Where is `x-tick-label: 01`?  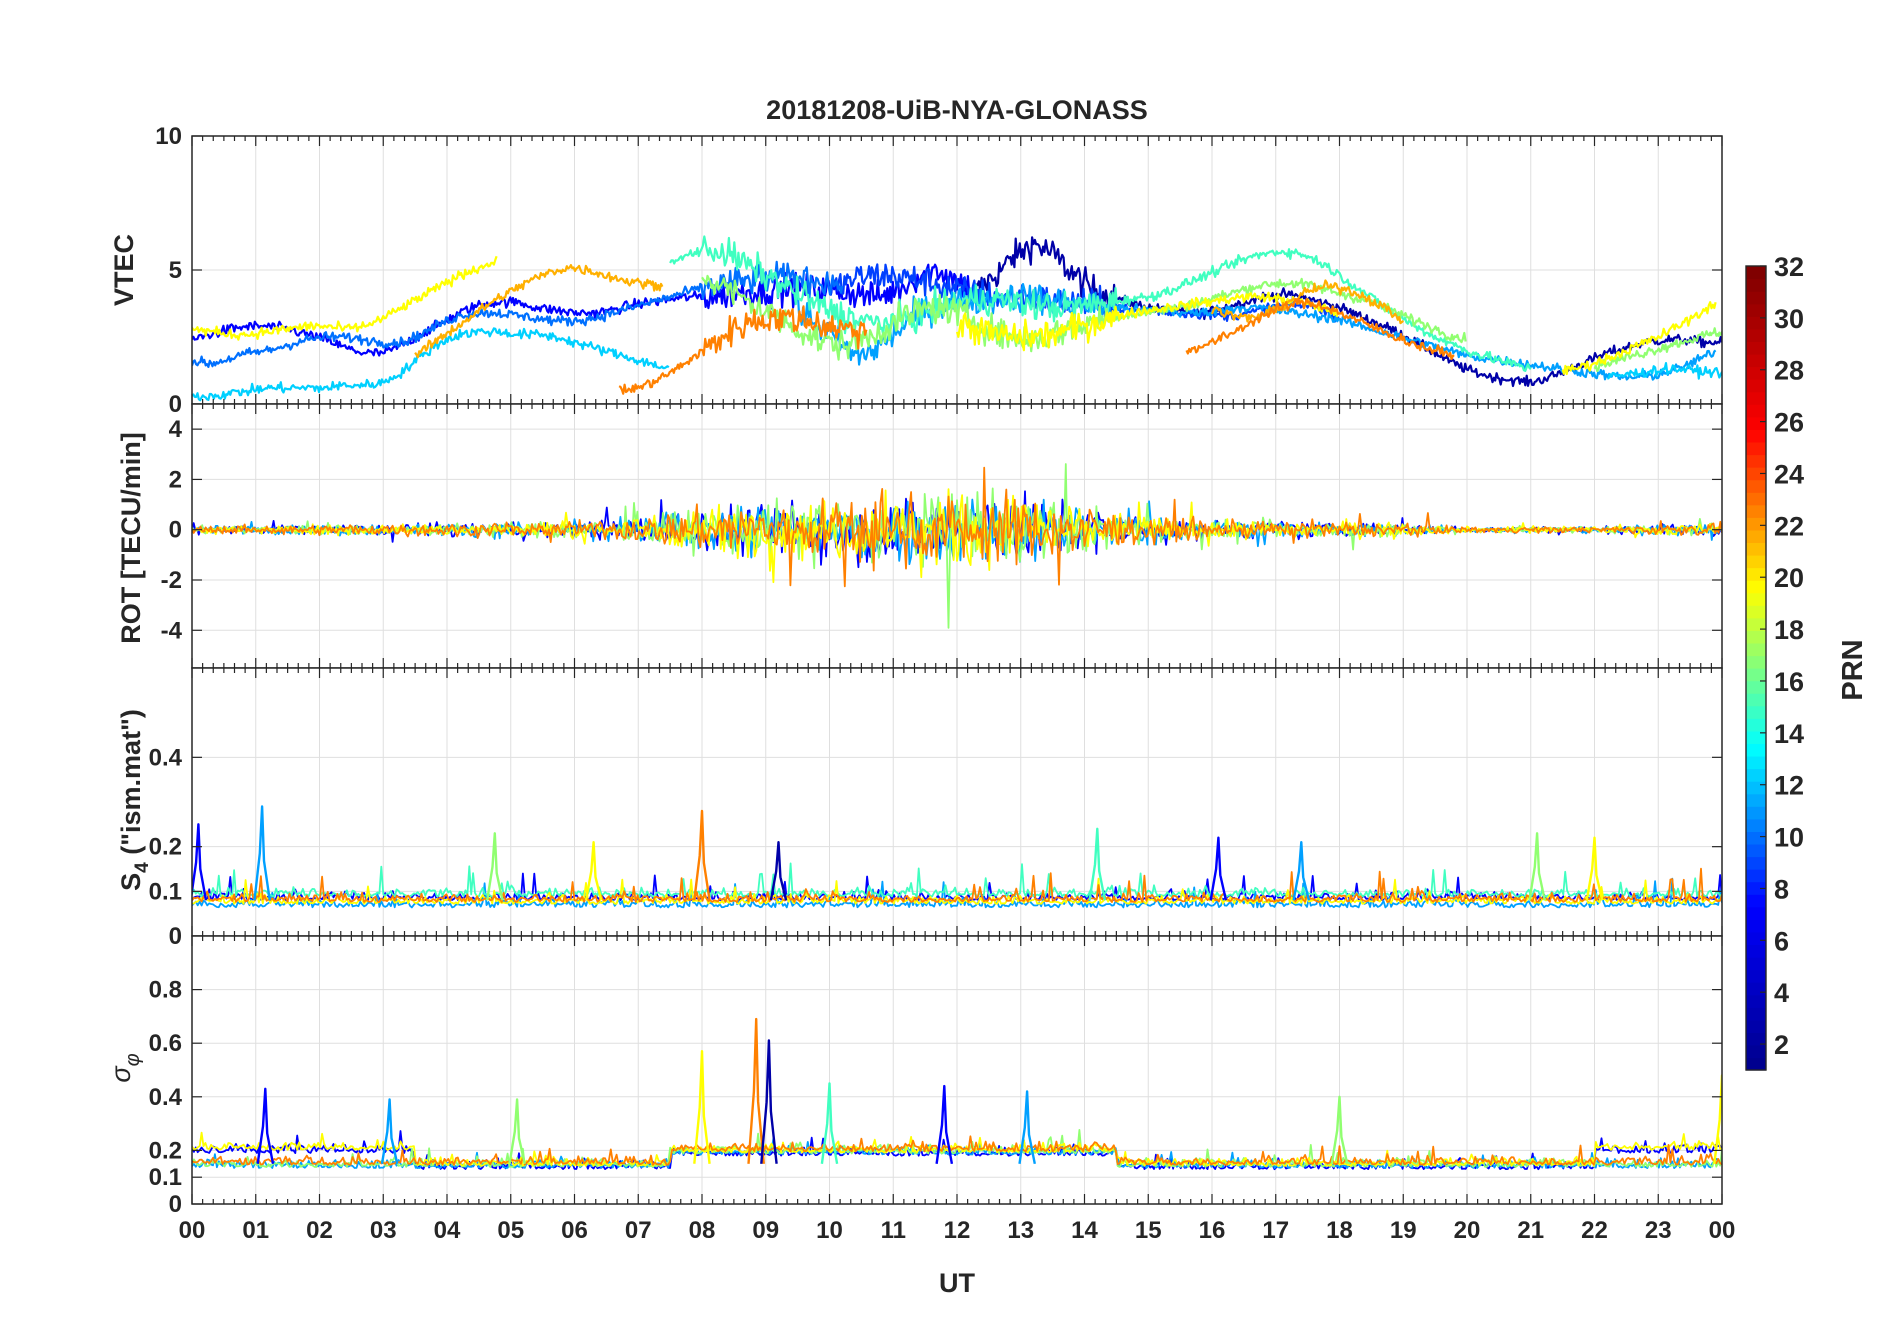 x-tick-label: 01 is located at coordinates (255, 1230).